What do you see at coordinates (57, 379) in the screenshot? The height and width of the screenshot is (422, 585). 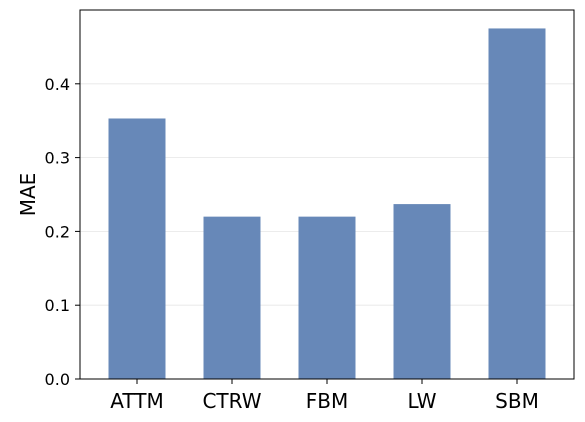 I see `y-tick-label: 0.0` at bounding box center [57, 379].